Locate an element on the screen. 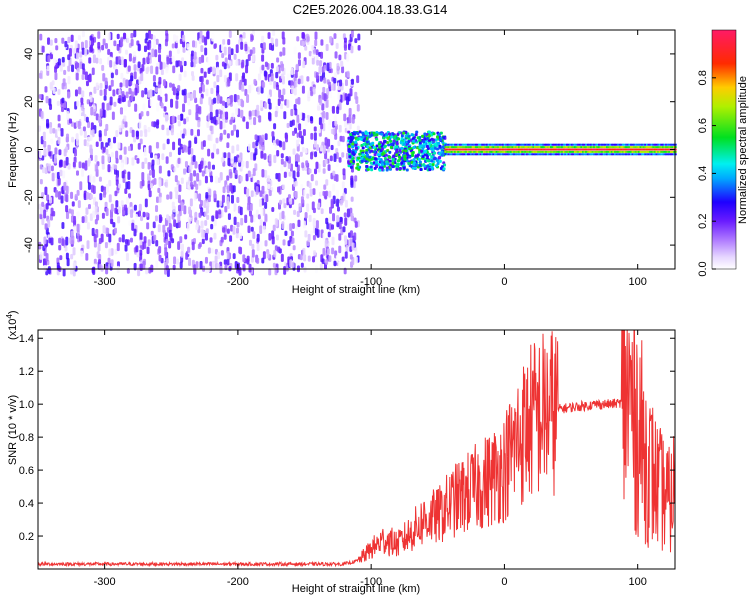 This screenshot has width=750, height=600. snr-x-tick-label: 100 is located at coordinates (638, 582).